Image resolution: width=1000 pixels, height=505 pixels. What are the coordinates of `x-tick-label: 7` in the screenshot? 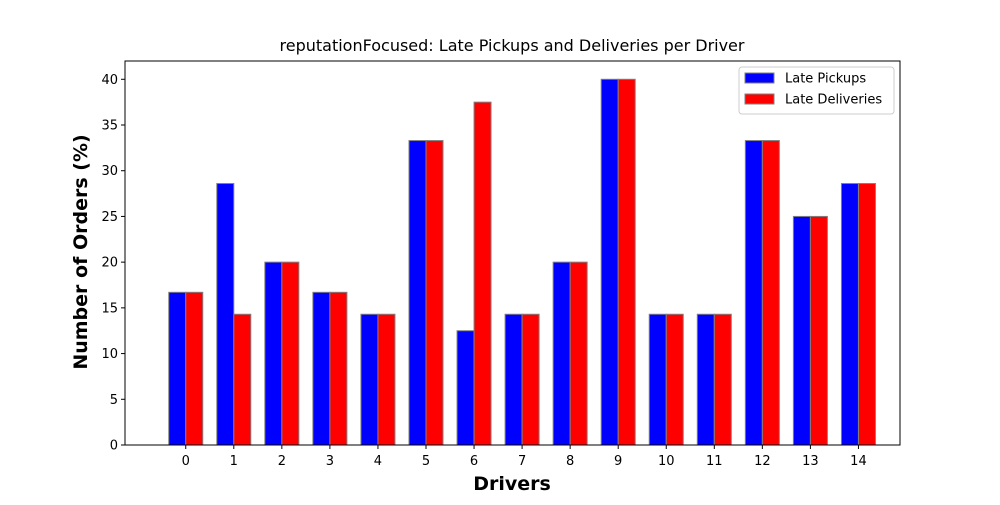 It's located at (522, 461).